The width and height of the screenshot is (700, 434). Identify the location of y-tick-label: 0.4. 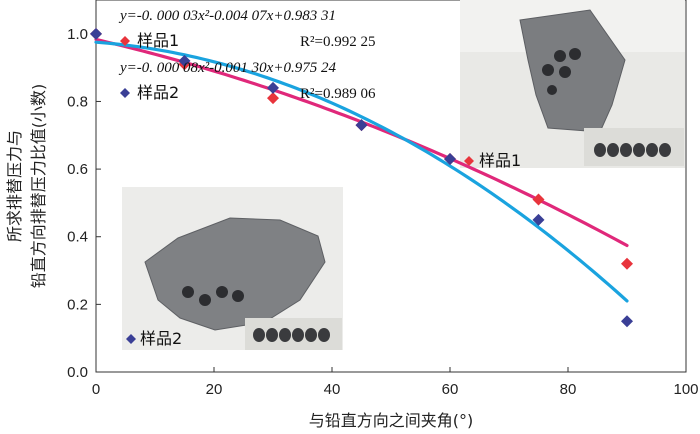
(77, 237).